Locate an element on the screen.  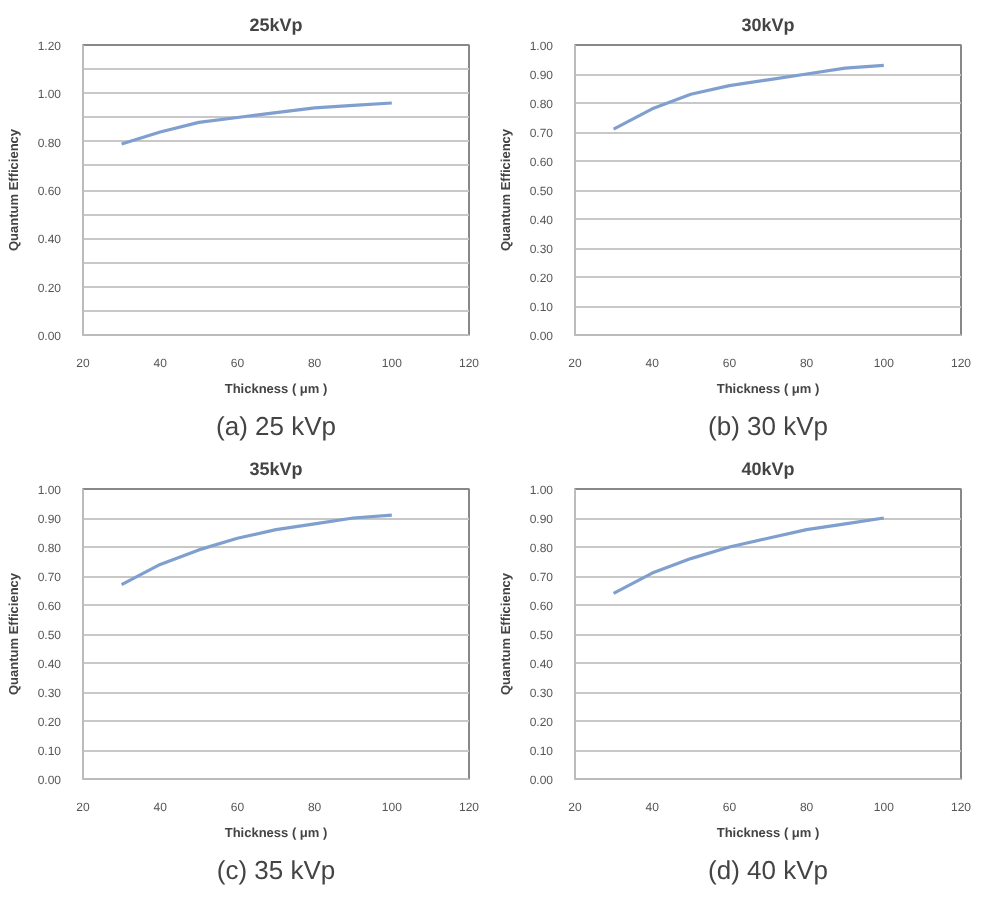
text: (c) 35 kVp is located at coordinates (276, 870).